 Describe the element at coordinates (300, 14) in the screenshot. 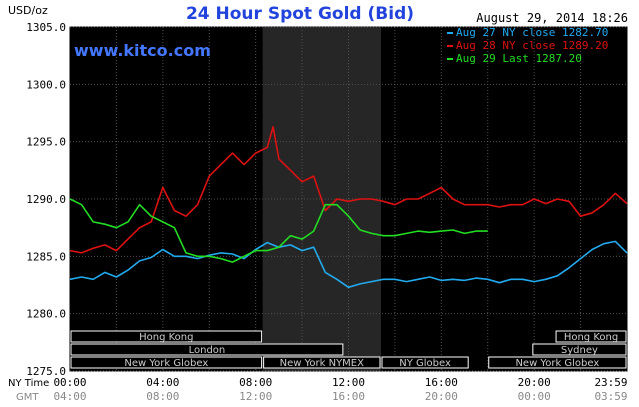

I see `chart-title: 24 Hour Spot Gold (Bid)` at that location.